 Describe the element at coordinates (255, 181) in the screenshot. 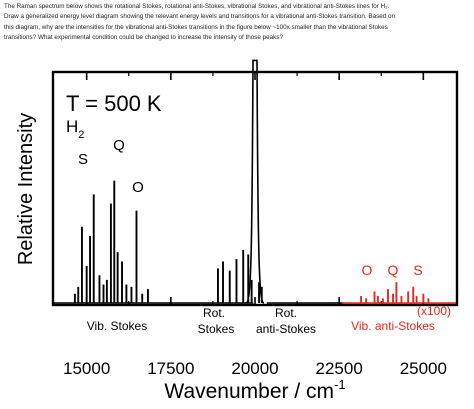

I see `rayleigh-line` at that location.